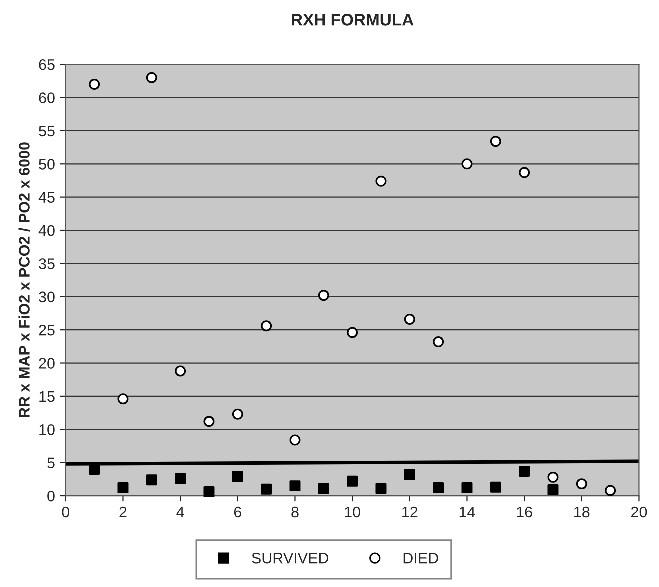 The height and width of the screenshot is (587, 659). I want to click on legend-label: DIED, so click(421, 558).